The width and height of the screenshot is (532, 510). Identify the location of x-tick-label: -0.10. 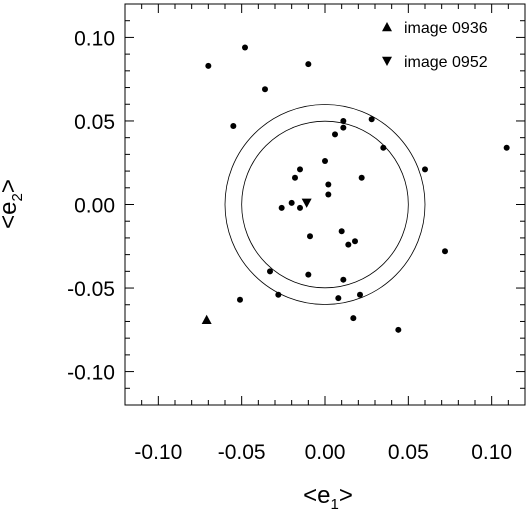
(158, 452).